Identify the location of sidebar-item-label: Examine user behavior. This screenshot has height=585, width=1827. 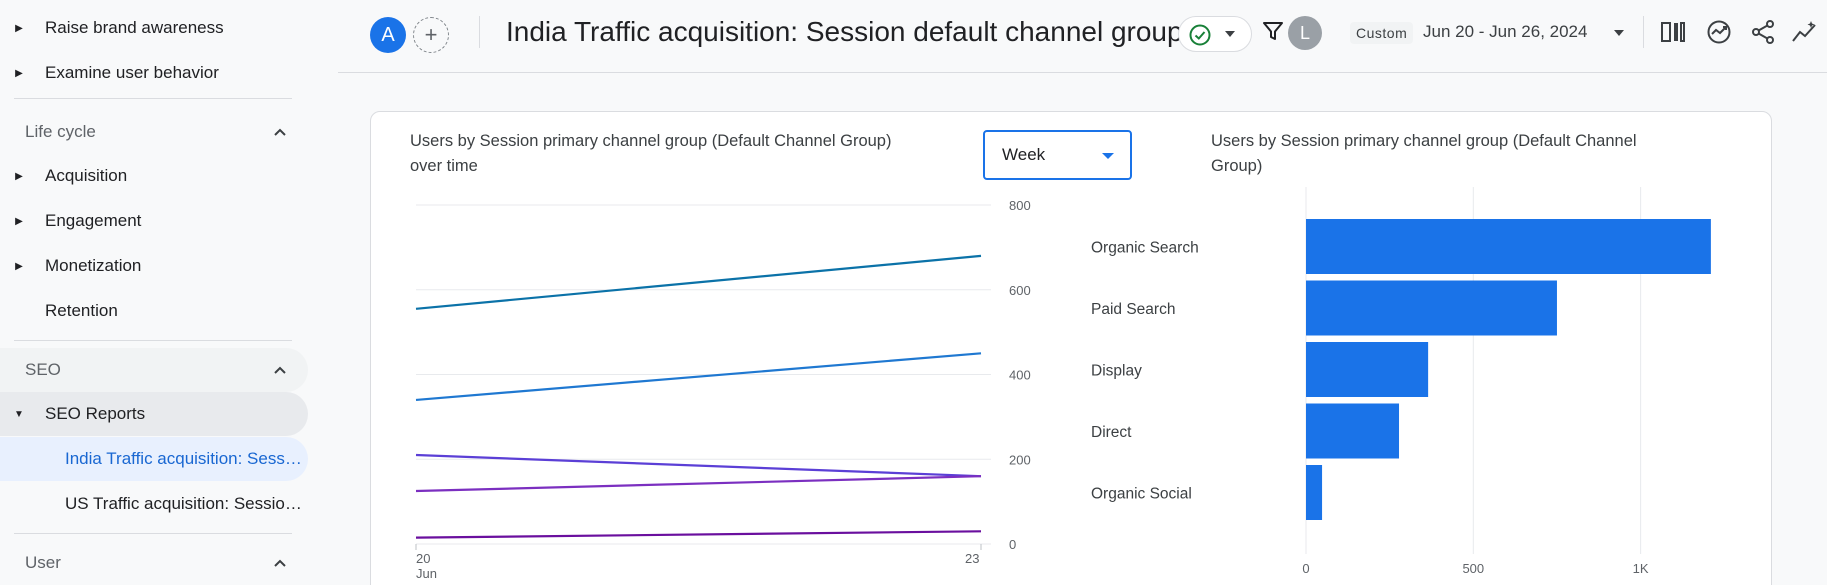
(132, 72).